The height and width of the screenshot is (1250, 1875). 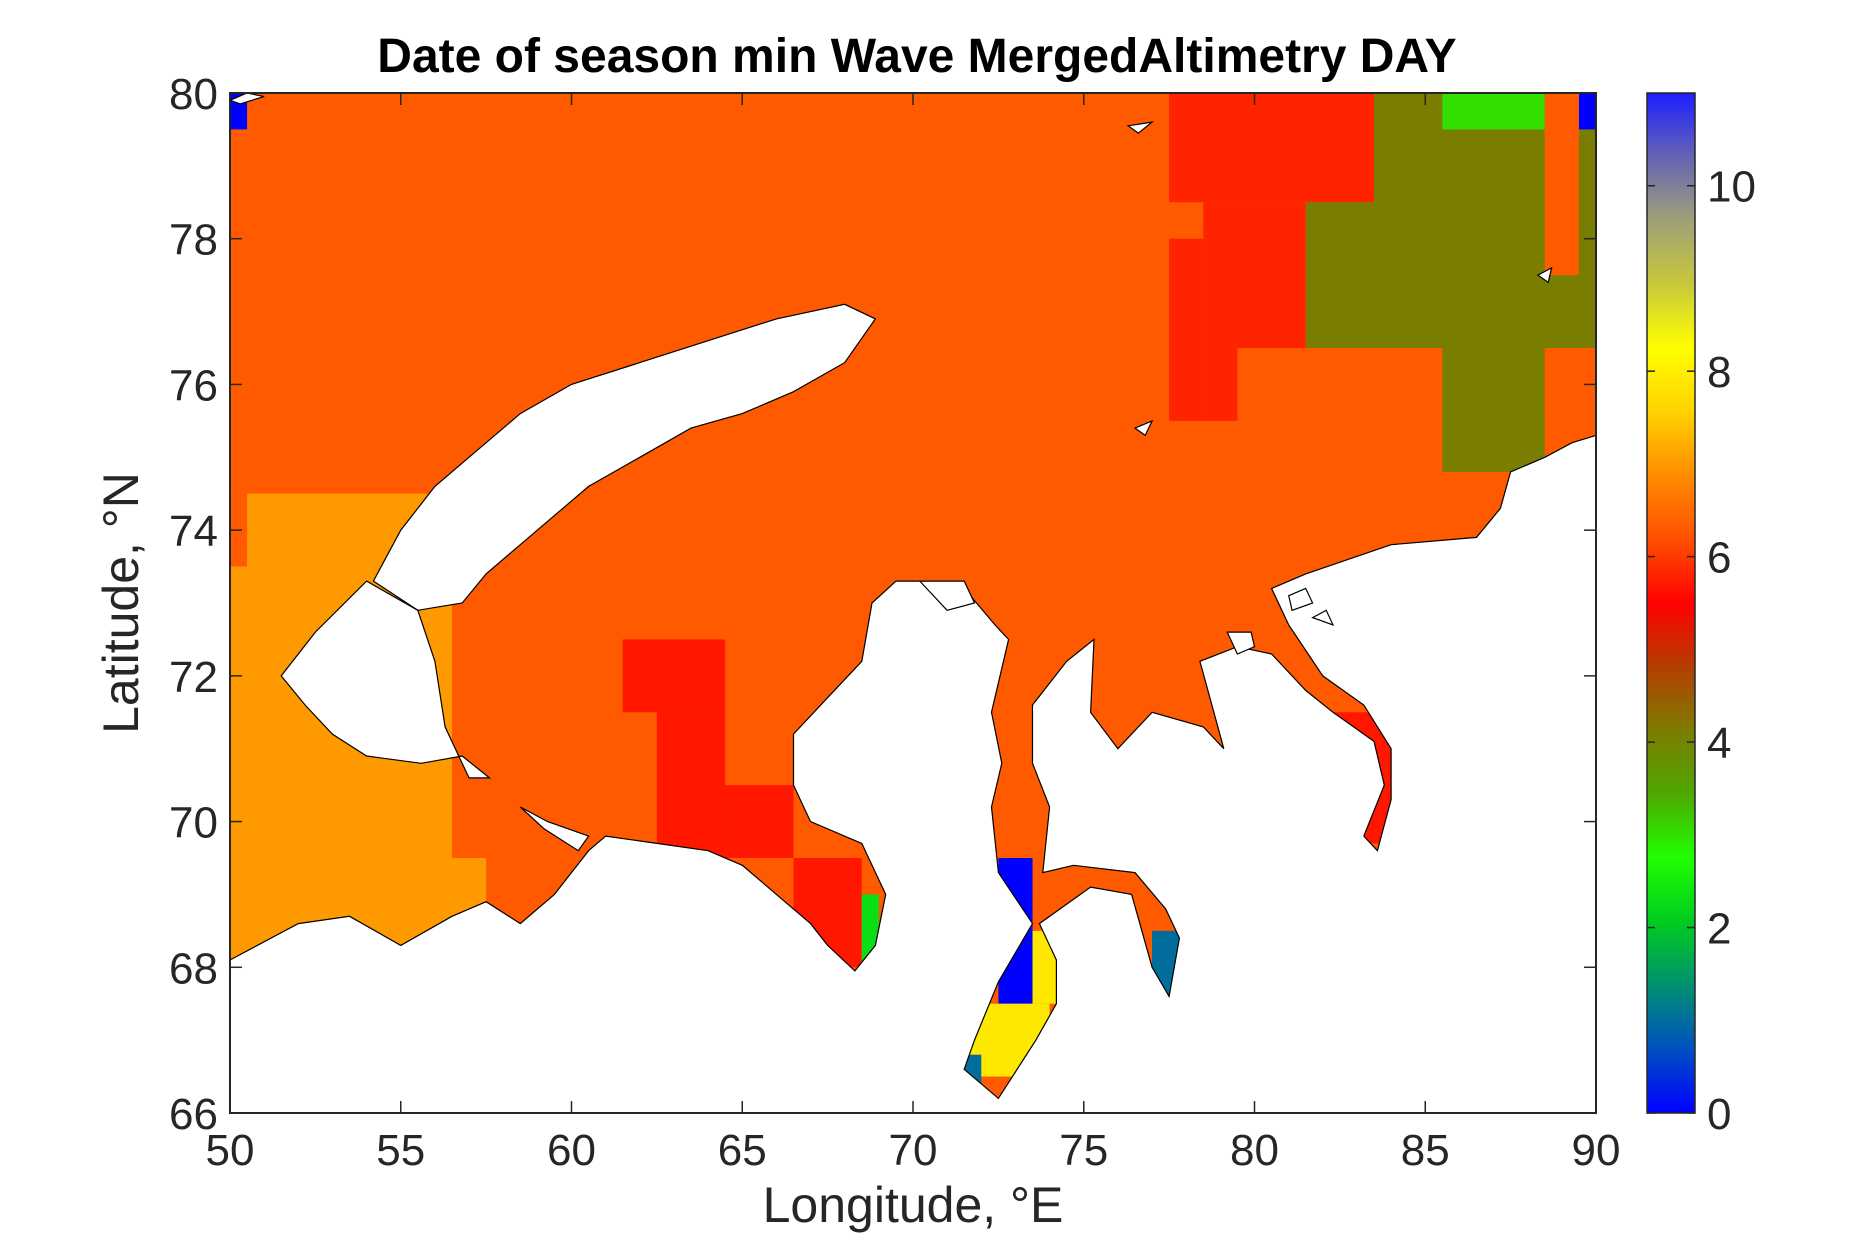 What do you see at coordinates (947, 595) in the screenshot?
I see `land-bely-island` at bounding box center [947, 595].